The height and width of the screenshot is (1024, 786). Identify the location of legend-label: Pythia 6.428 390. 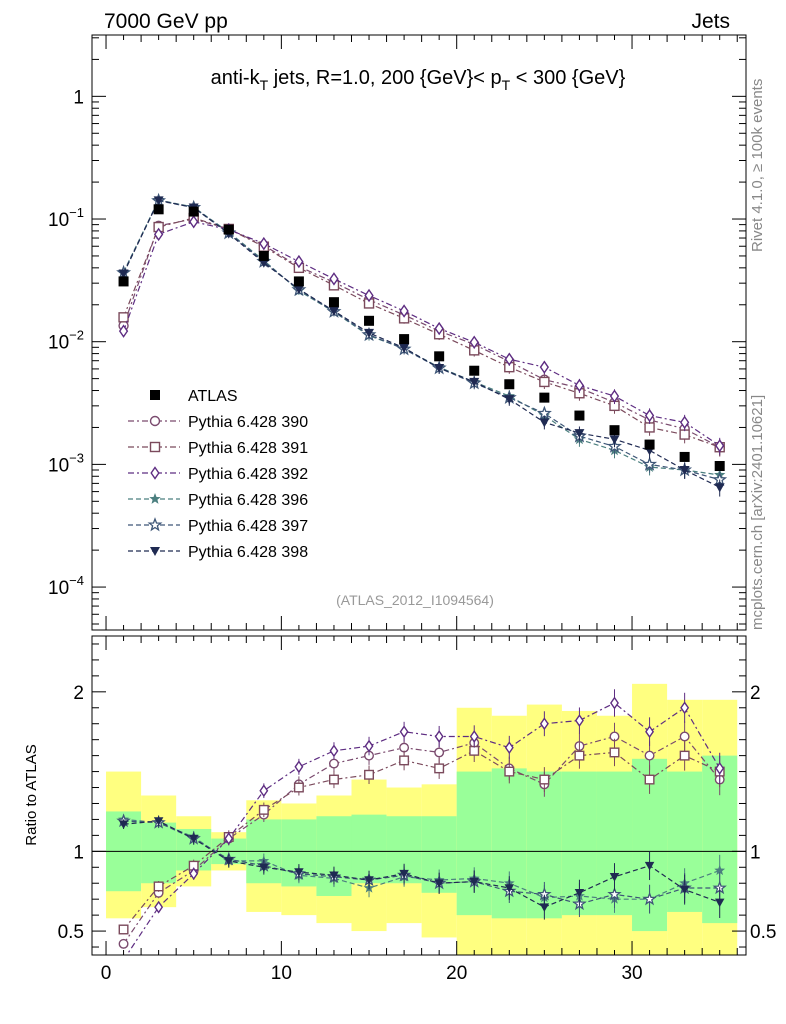
(248, 422).